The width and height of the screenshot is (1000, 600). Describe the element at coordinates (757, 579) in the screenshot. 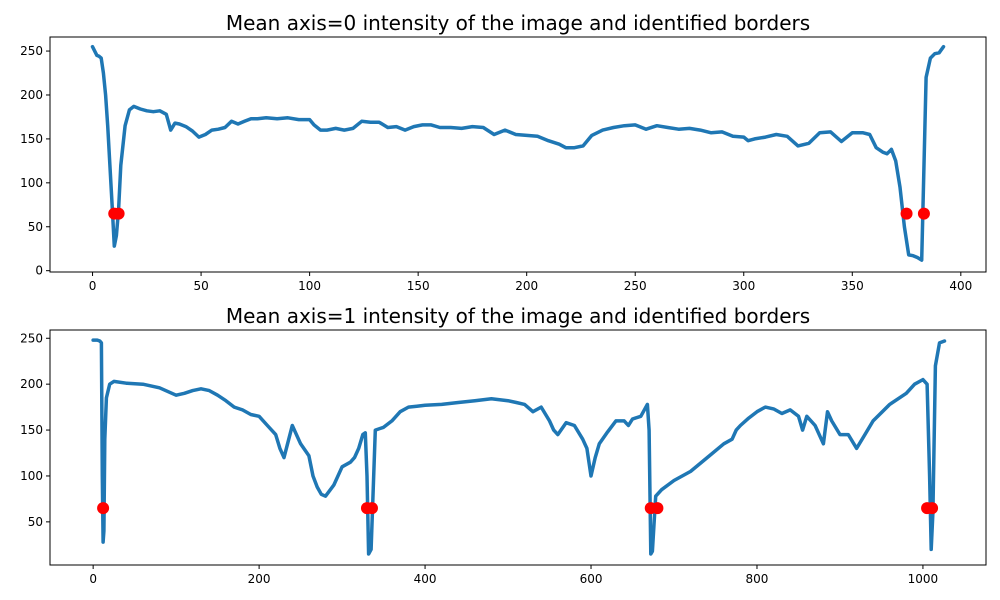

I see `bottom-x-tick-label: 800` at that location.